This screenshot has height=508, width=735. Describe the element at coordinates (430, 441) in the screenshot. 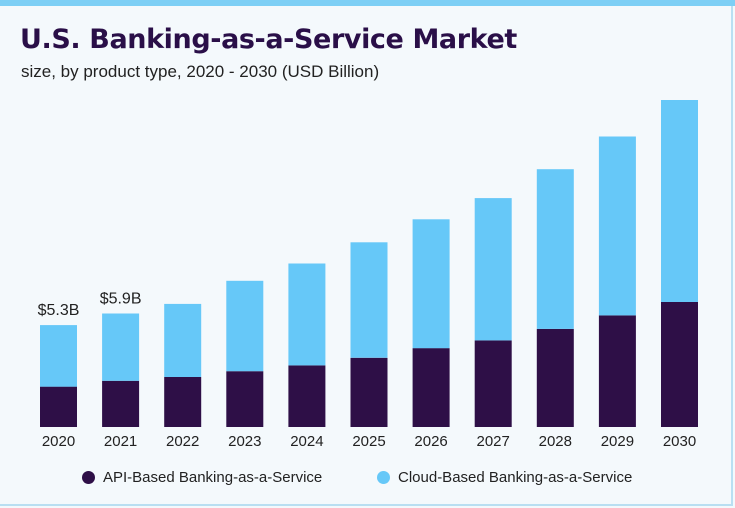

I see `x-tick-label: 2026` at that location.